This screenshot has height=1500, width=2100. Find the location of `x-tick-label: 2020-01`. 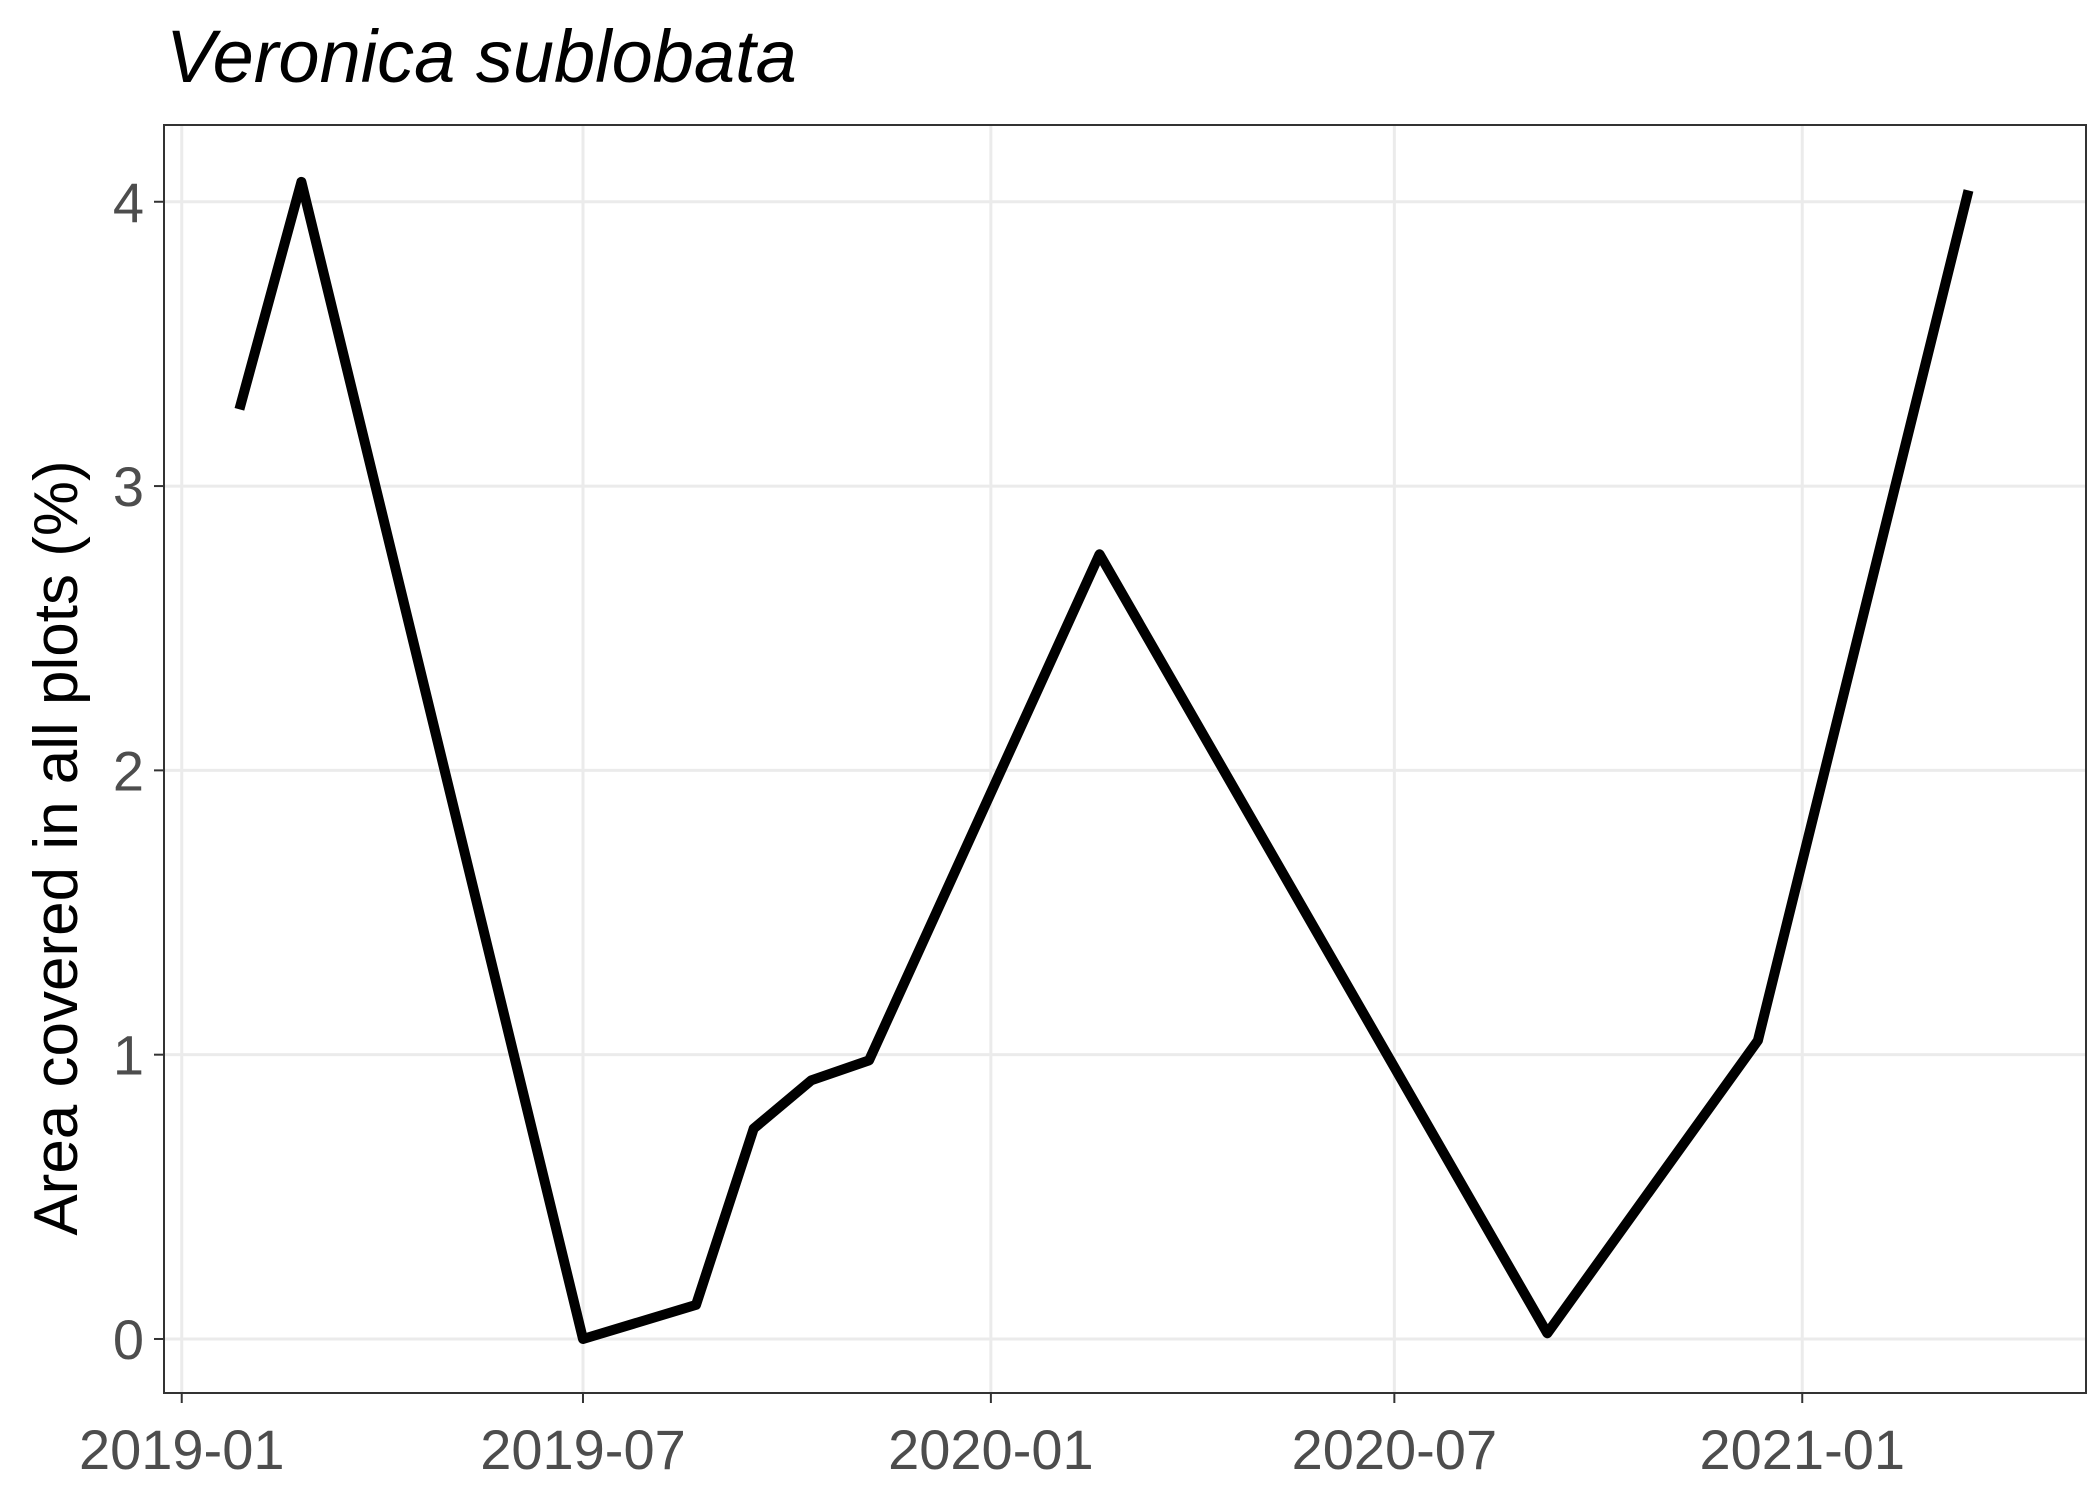

x-tick-label: 2020-01 is located at coordinates (991, 1449).